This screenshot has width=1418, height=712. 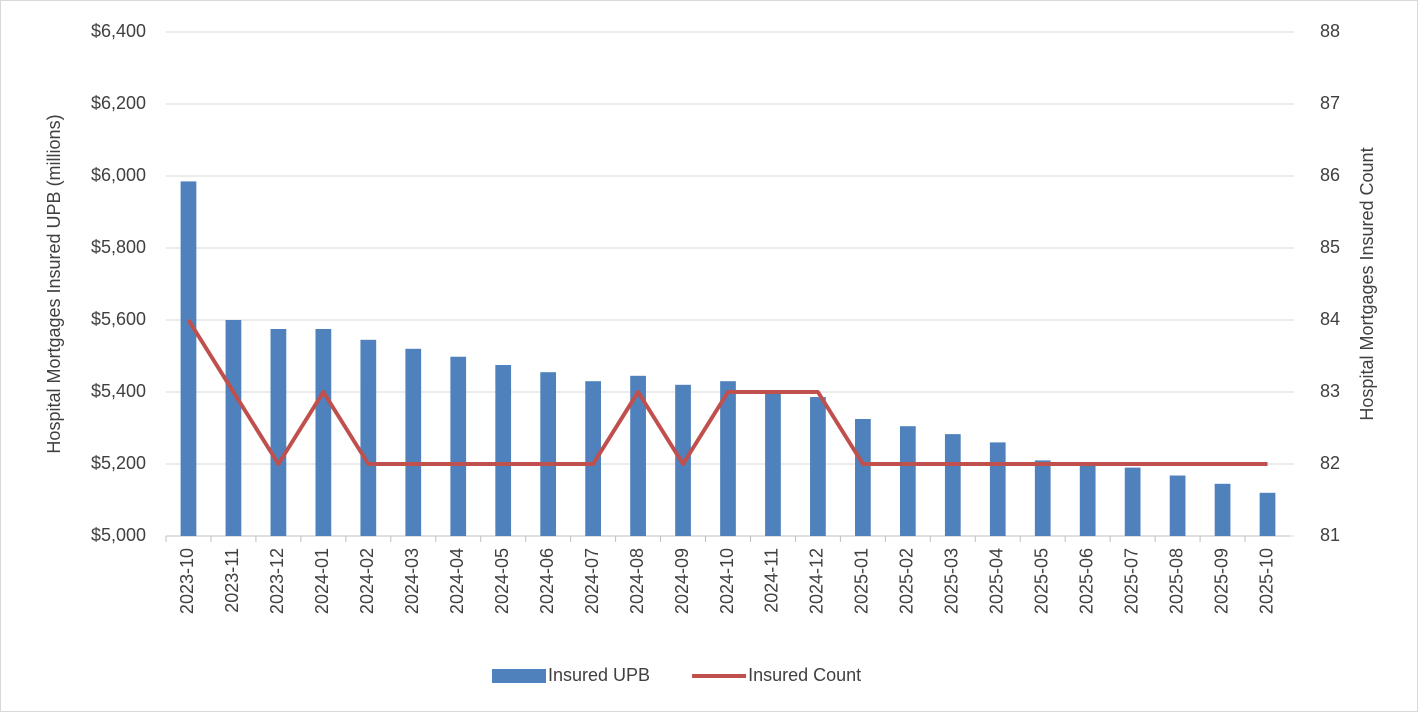 What do you see at coordinates (187, 581) in the screenshot?
I see `x-tick-label: 2023-10` at bounding box center [187, 581].